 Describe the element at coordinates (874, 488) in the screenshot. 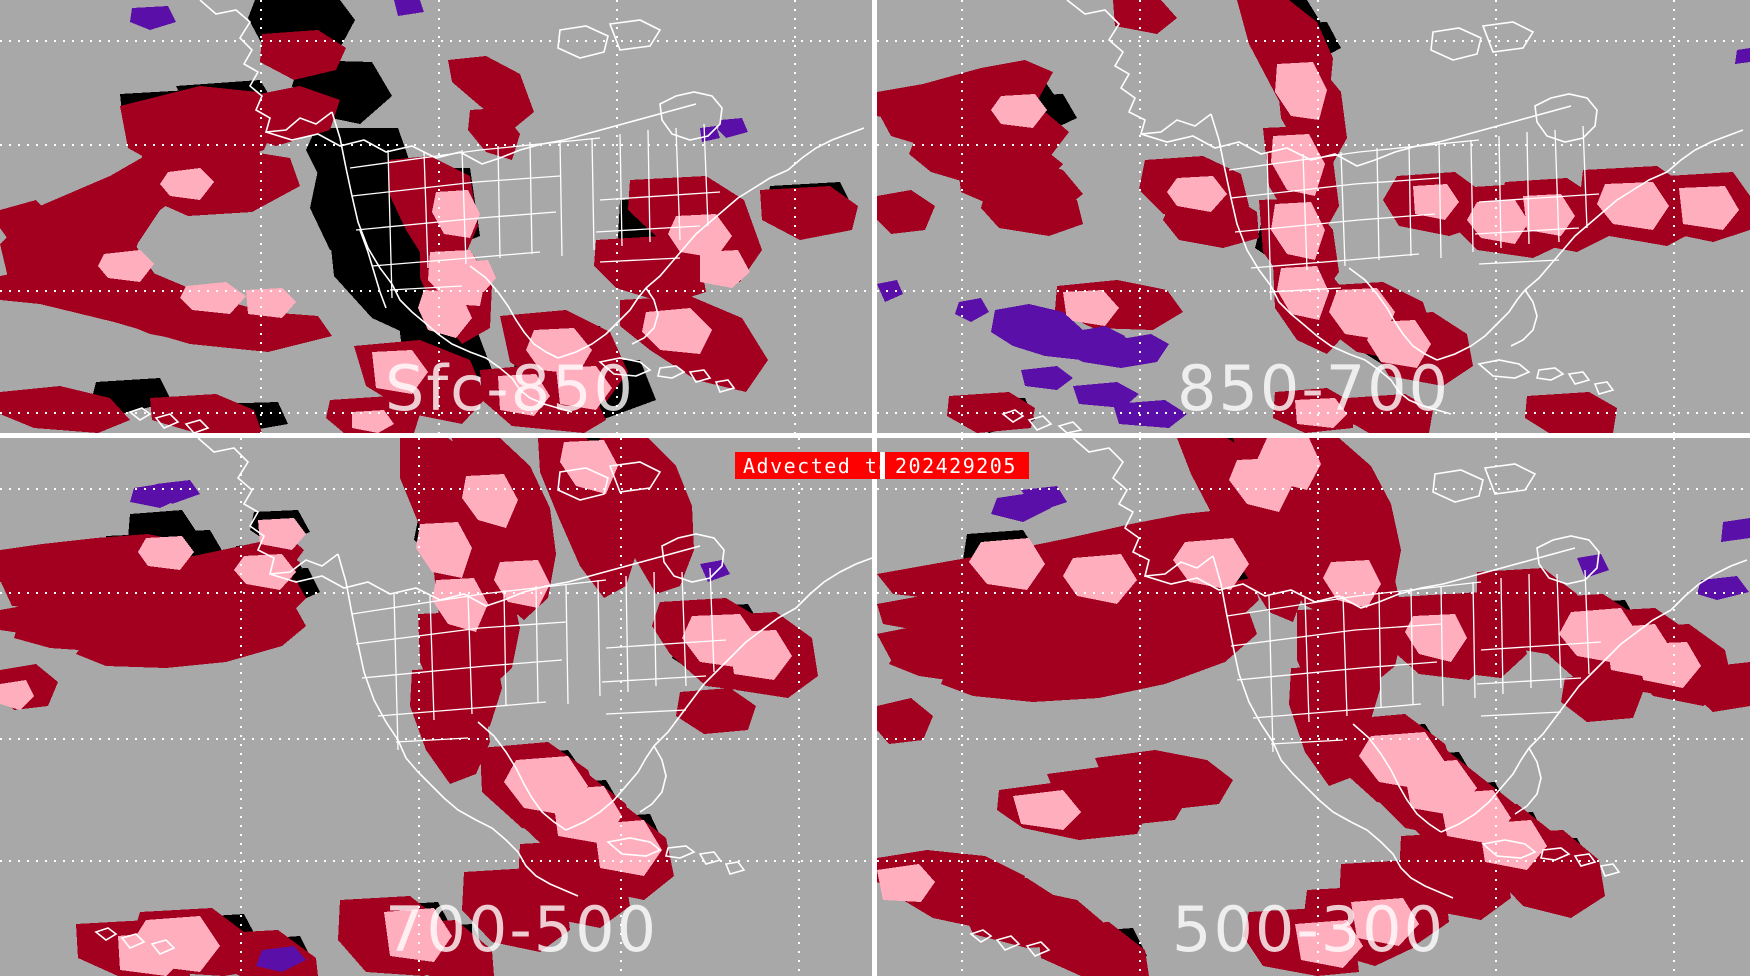

I see `panel-divider-vertical` at that location.